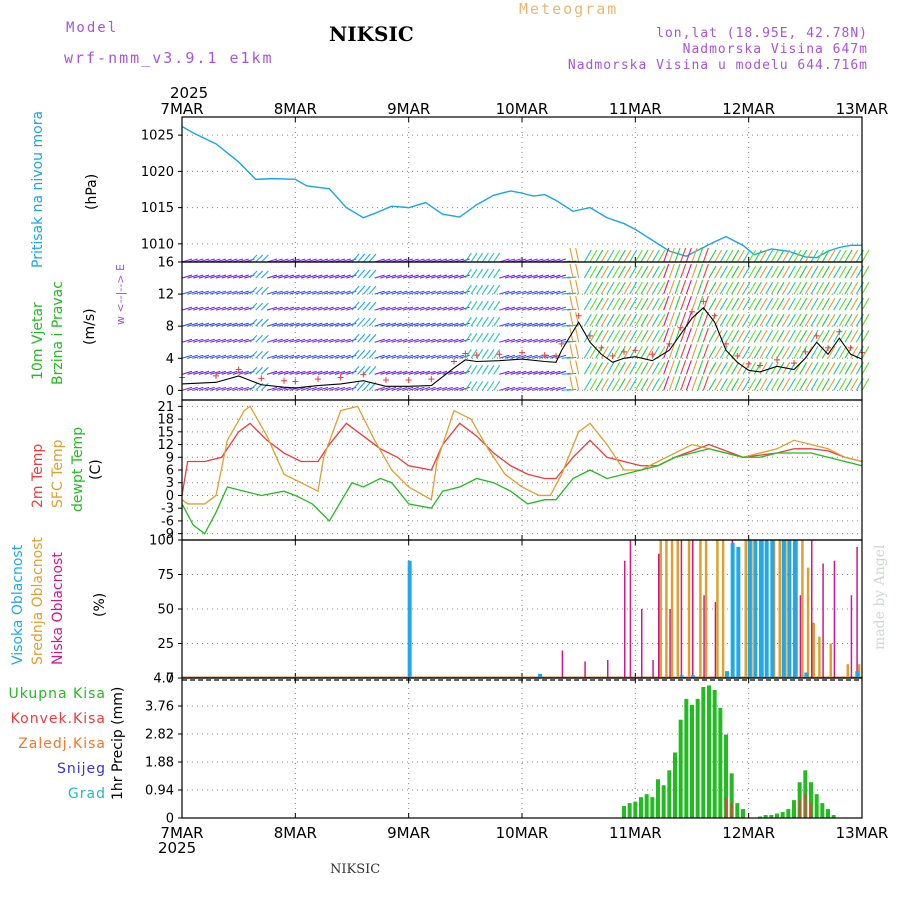 Image resolution: width=900 pixels, height=900 pixels. Describe the element at coordinates (816, 335) in the screenshot. I see `wind-gust-marker` at that location.